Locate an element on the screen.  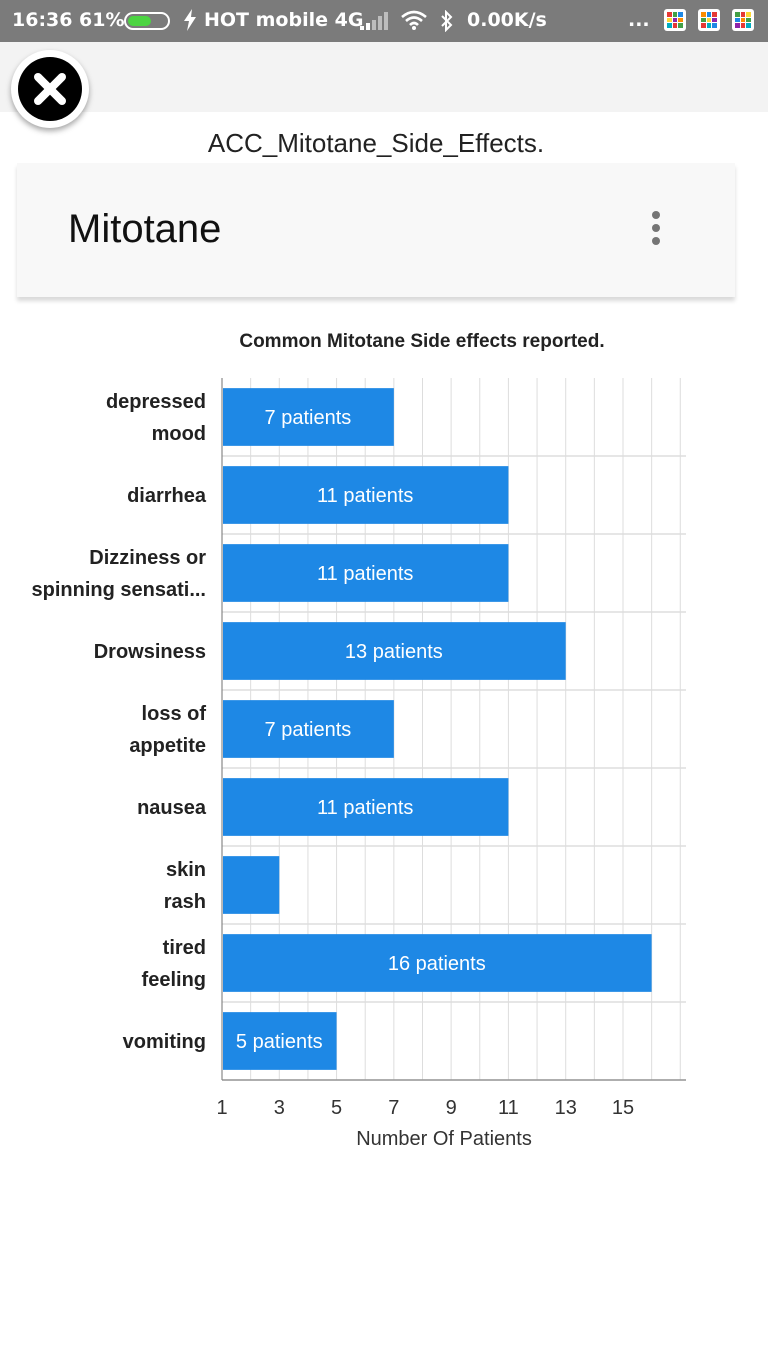
category-label: tired is located at coordinates (184, 948).